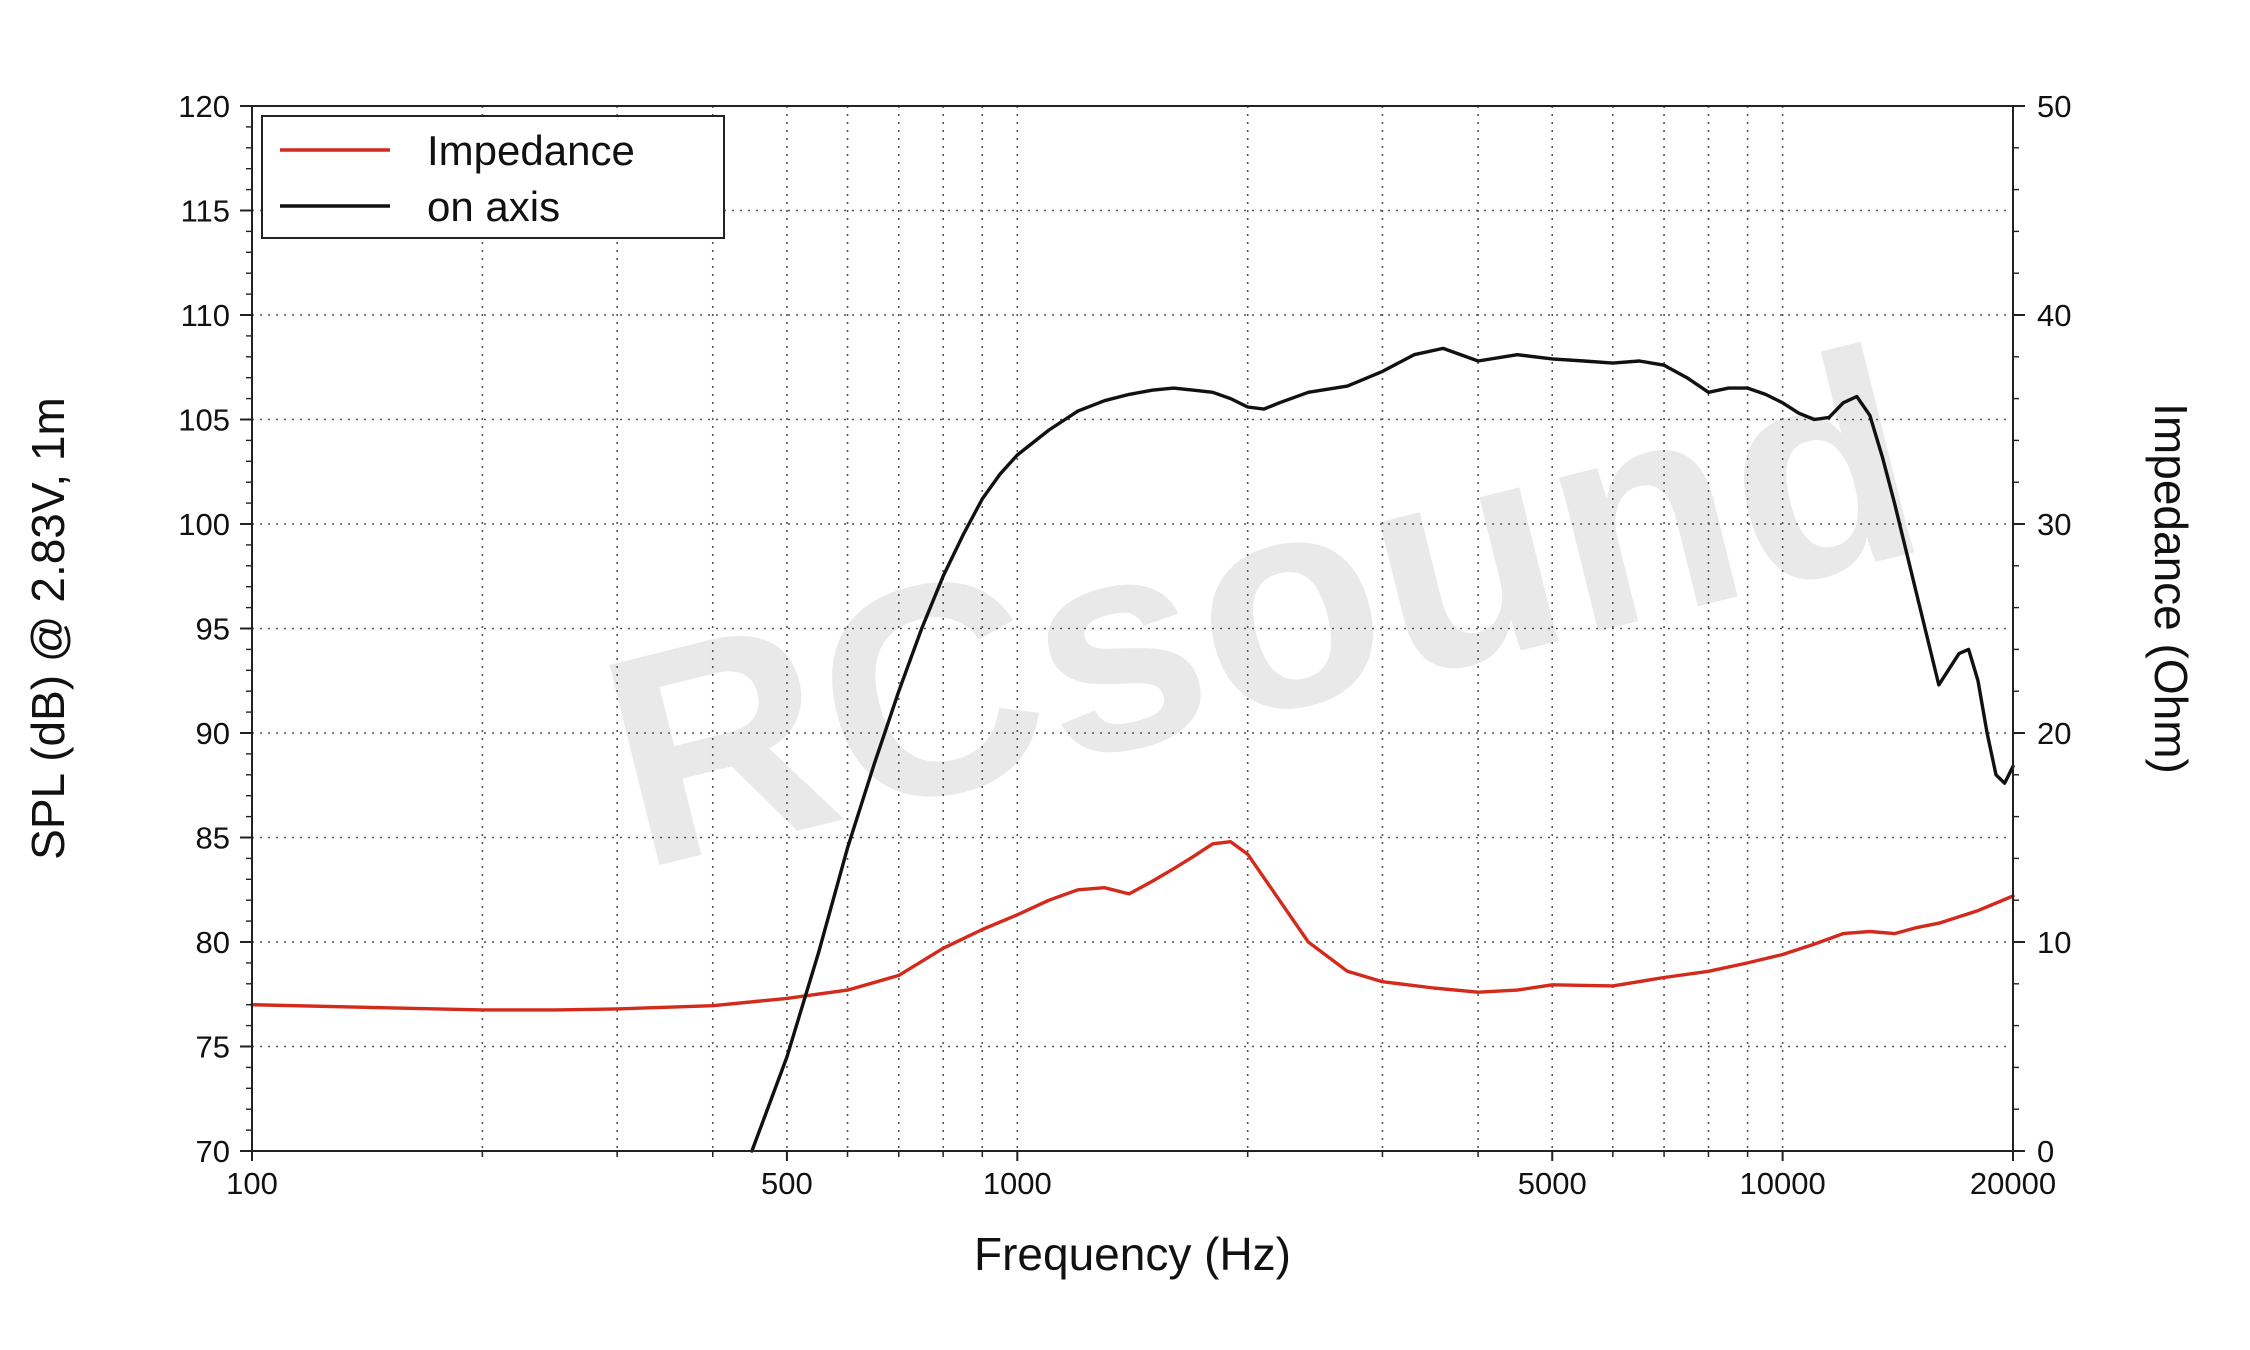  What do you see at coordinates (1132, 926) in the screenshot?
I see `series-line-impedance` at bounding box center [1132, 926].